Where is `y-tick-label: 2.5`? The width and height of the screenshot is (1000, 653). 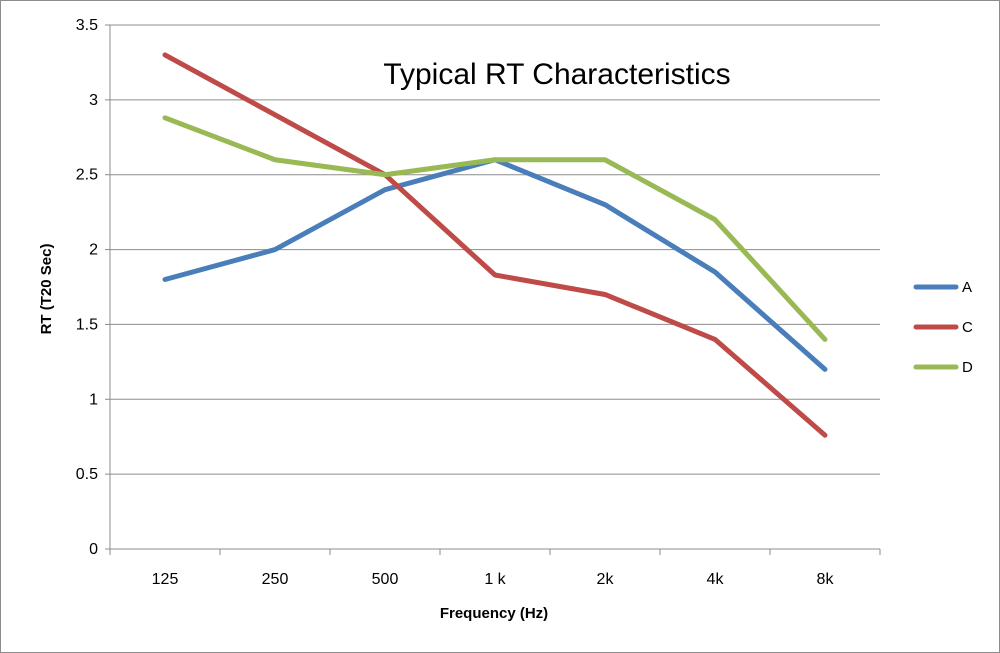 y-tick-label: 2.5 is located at coordinates (87, 175).